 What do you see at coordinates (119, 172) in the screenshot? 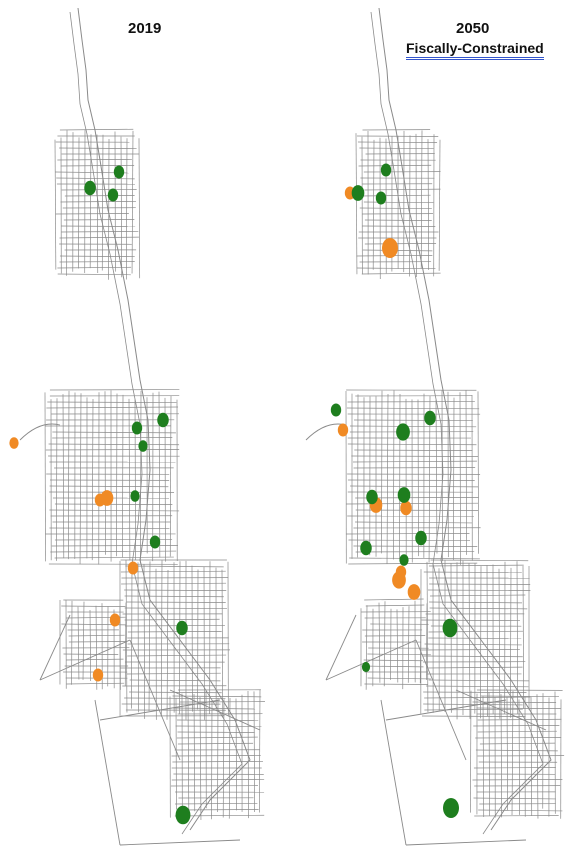
I see `green-hotspot-north-1-2019` at bounding box center [119, 172].